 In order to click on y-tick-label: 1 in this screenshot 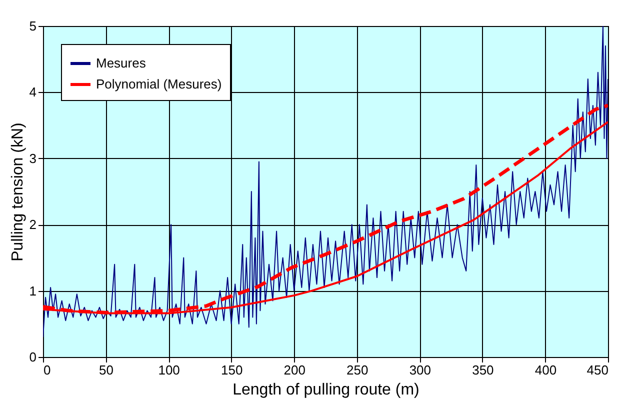, I will do `click(32, 290)`.